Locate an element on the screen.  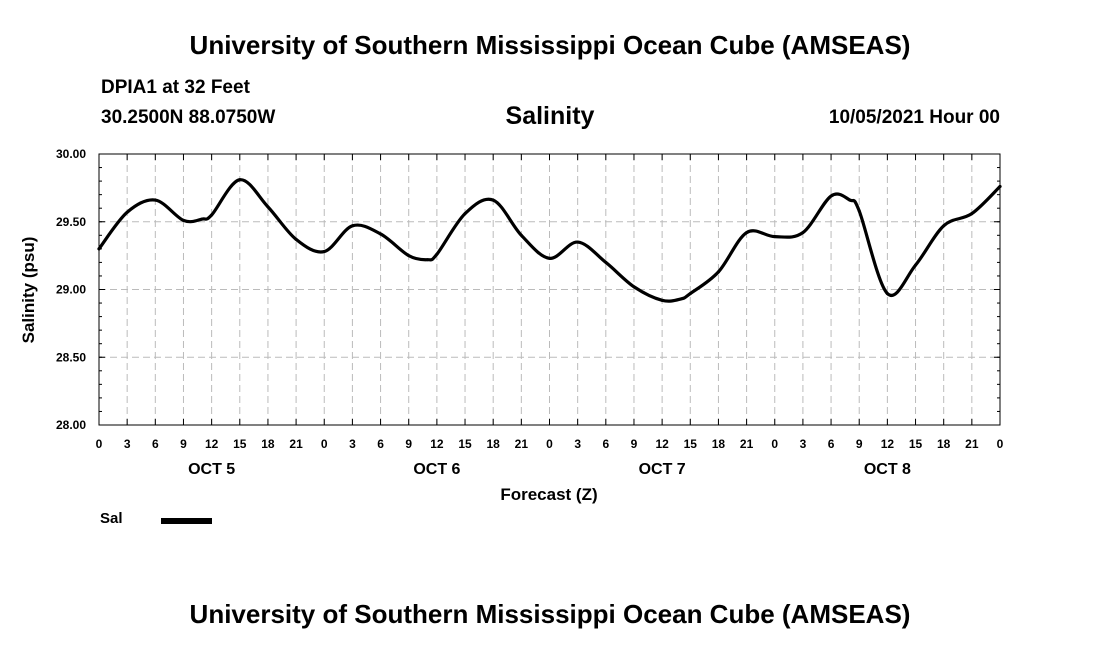
day-label: OCT 7 is located at coordinates (662, 469).